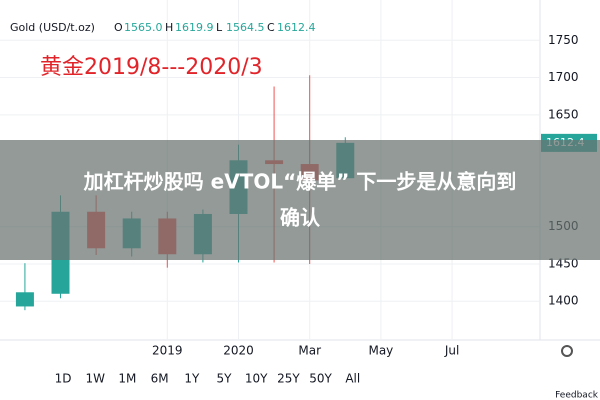 This screenshot has height=400, width=600. I want to click on banner-line: 加杠杆炒股吗 eVTOL“爆单” 下一步是从意向到, so click(300, 182).